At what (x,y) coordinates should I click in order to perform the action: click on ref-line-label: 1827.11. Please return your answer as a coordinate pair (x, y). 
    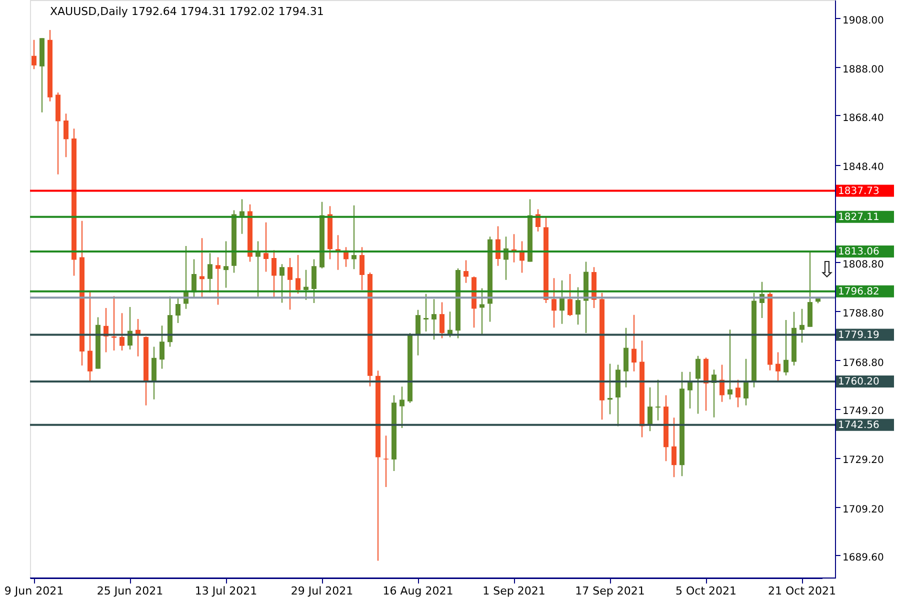
    Looking at the image, I should click on (859, 217).